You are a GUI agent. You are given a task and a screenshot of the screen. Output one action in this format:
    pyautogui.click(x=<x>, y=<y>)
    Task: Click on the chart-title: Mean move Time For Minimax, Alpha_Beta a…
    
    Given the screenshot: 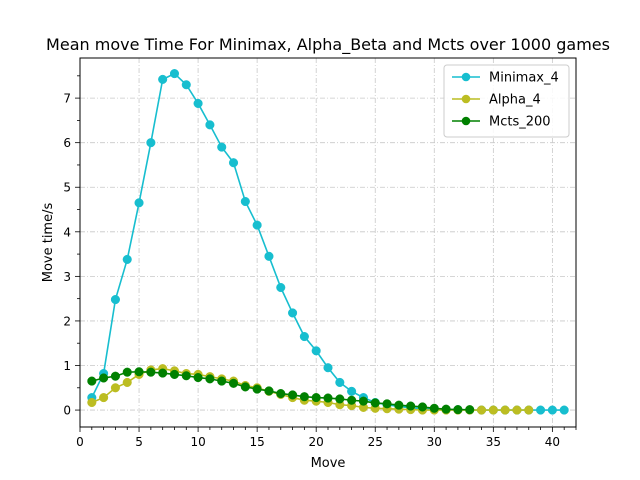 What is the action you would take?
    pyautogui.click(x=328, y=45)
    